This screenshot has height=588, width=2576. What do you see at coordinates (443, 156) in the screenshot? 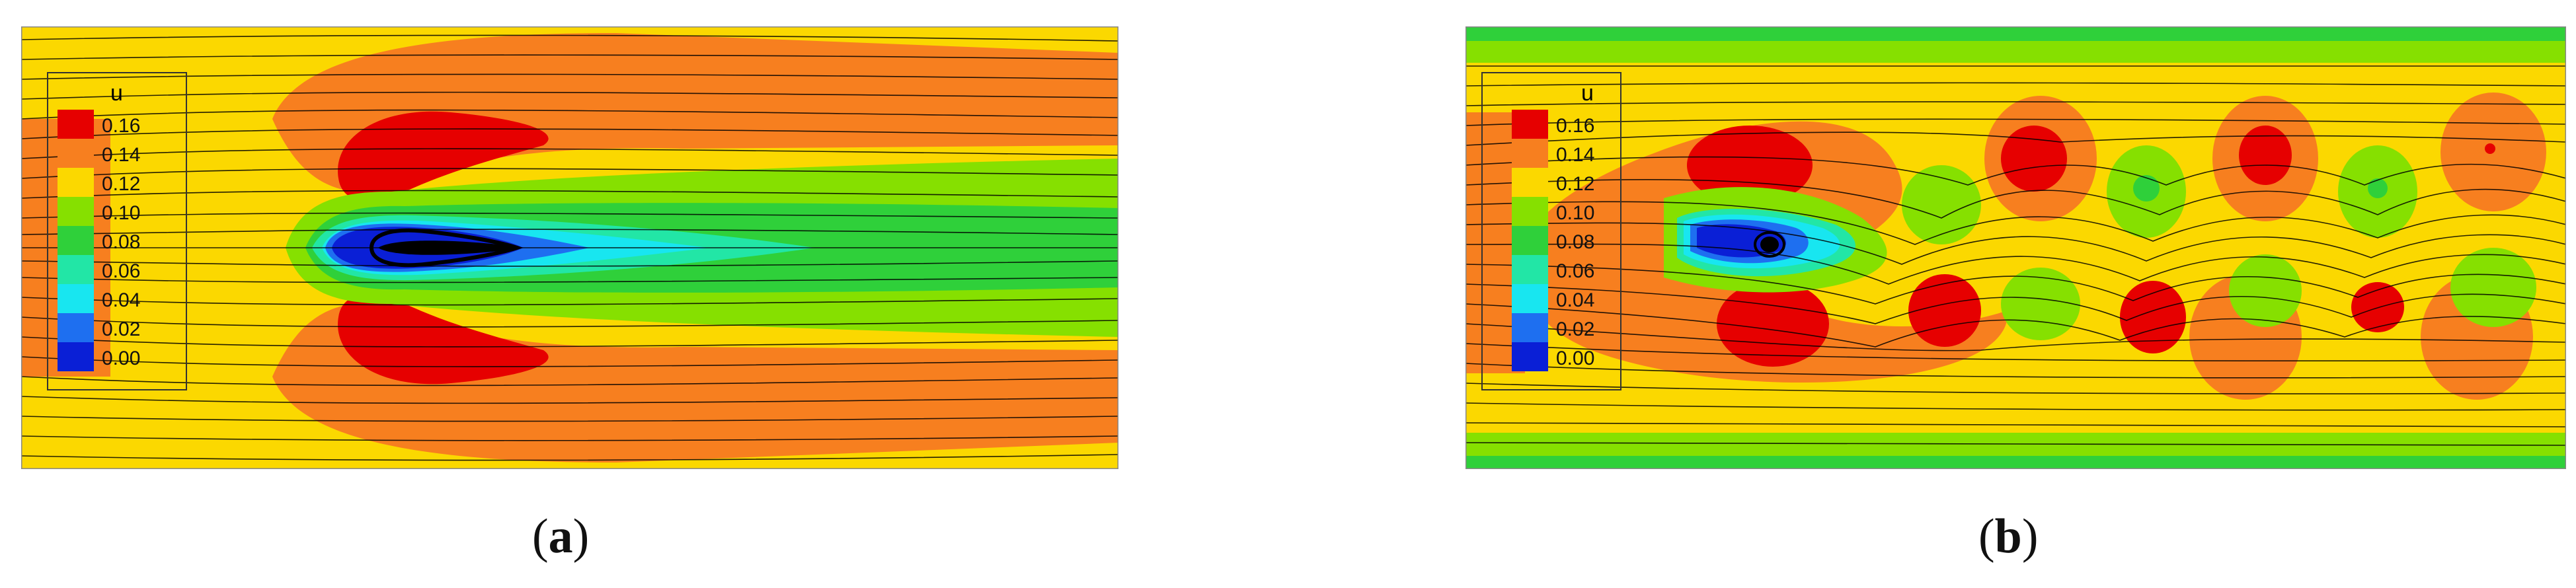
I see `upper-red-lobe` at bounding box center [443, 156].